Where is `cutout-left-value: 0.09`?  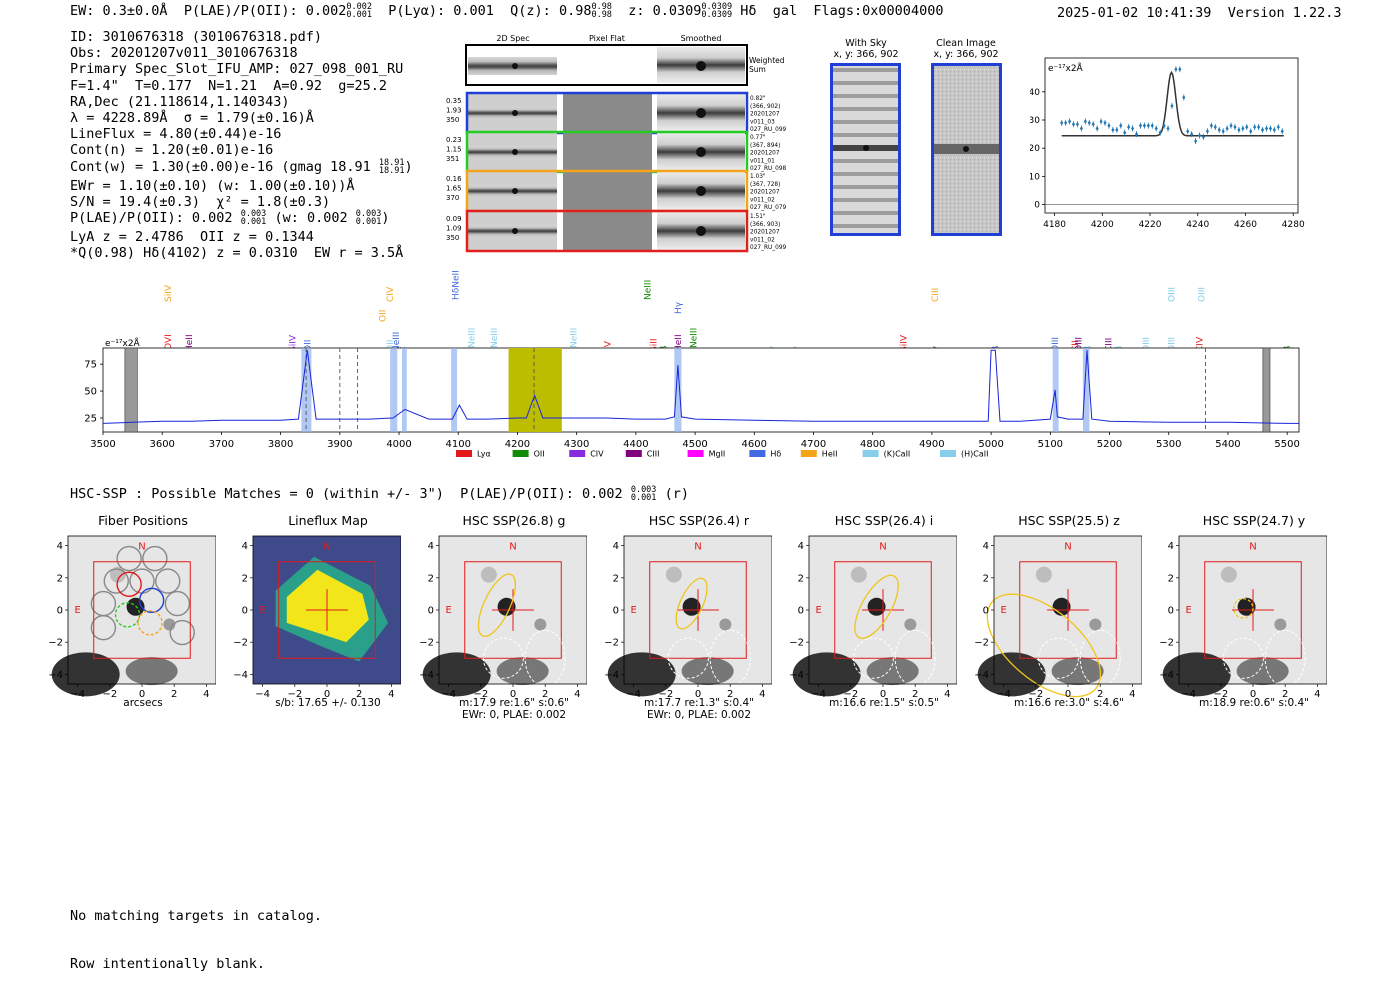 cutout-left-value: 0.09 is located at coordinates (454, 219).